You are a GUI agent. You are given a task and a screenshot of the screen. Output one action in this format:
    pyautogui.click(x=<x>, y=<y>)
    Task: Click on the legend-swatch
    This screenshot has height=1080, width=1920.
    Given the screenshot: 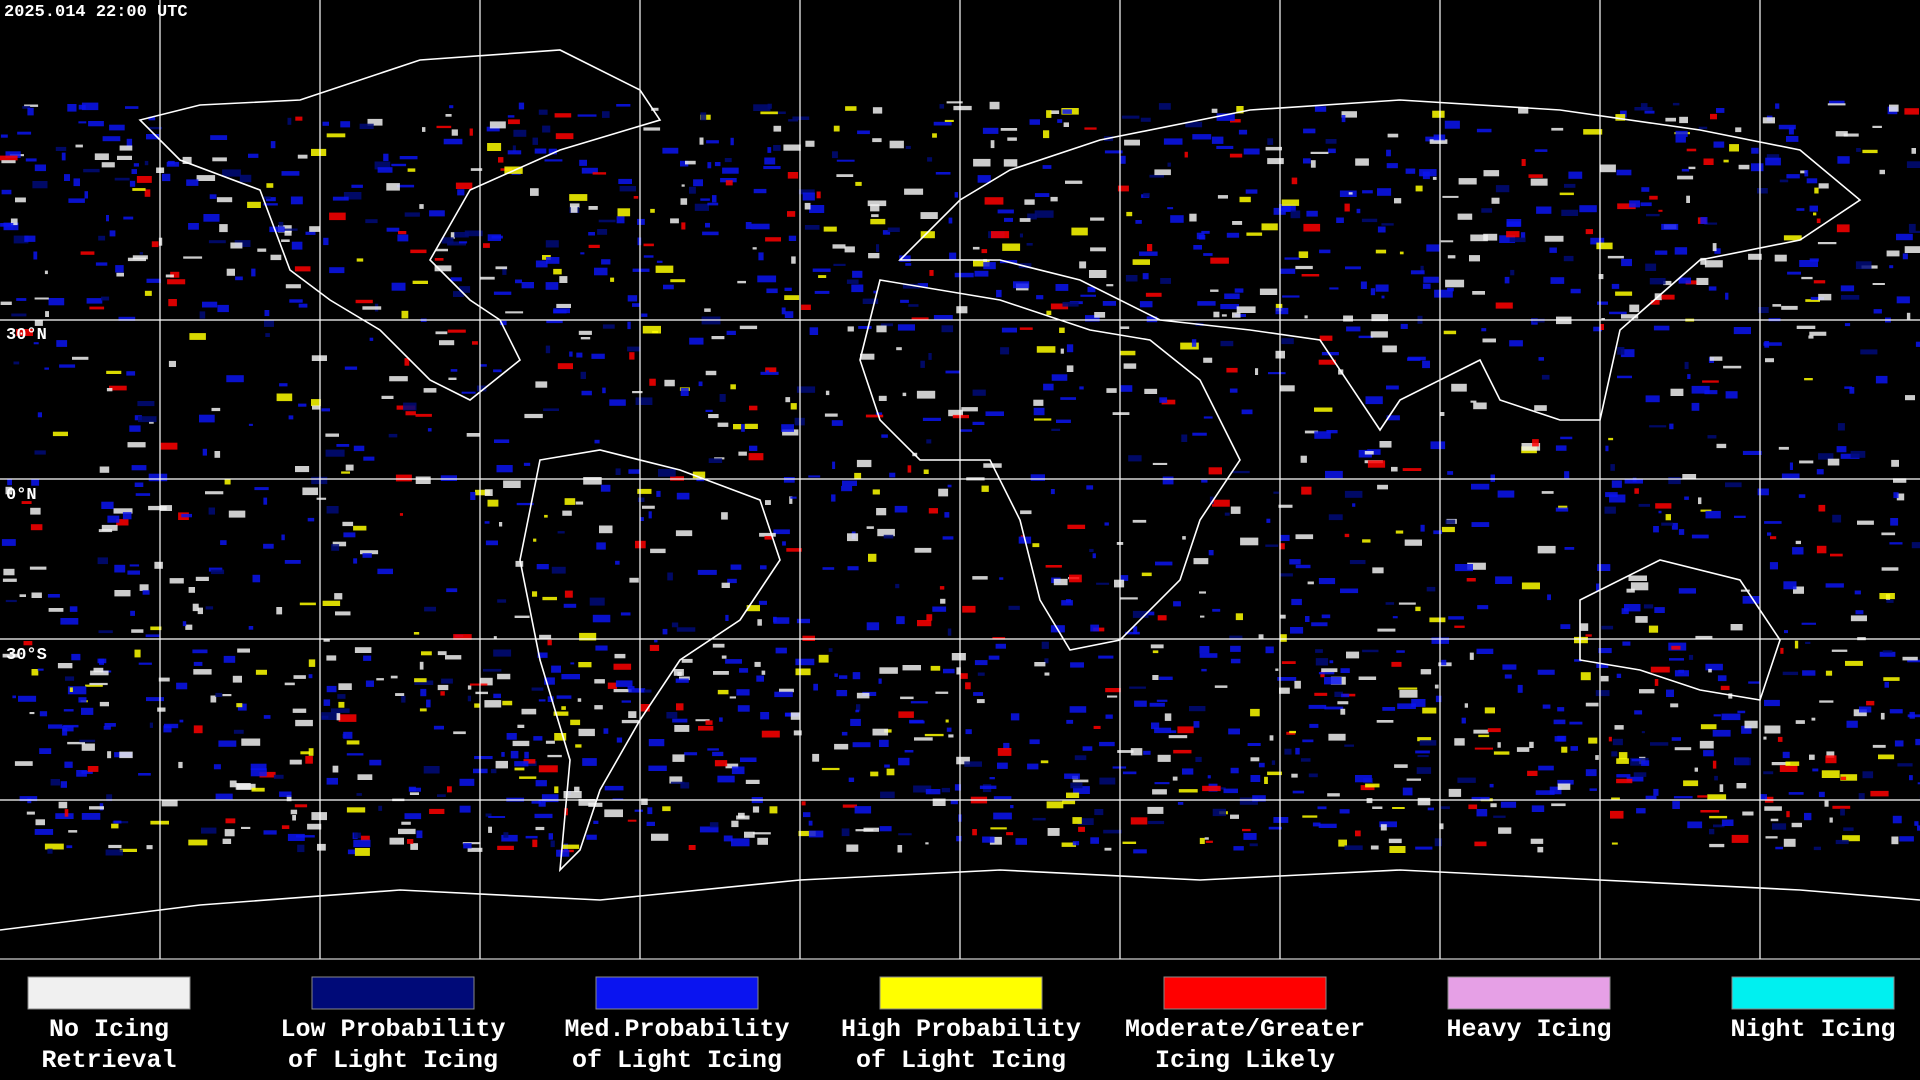 What is the action you would take?
    pyautogui.click(x=109, y=993)
    